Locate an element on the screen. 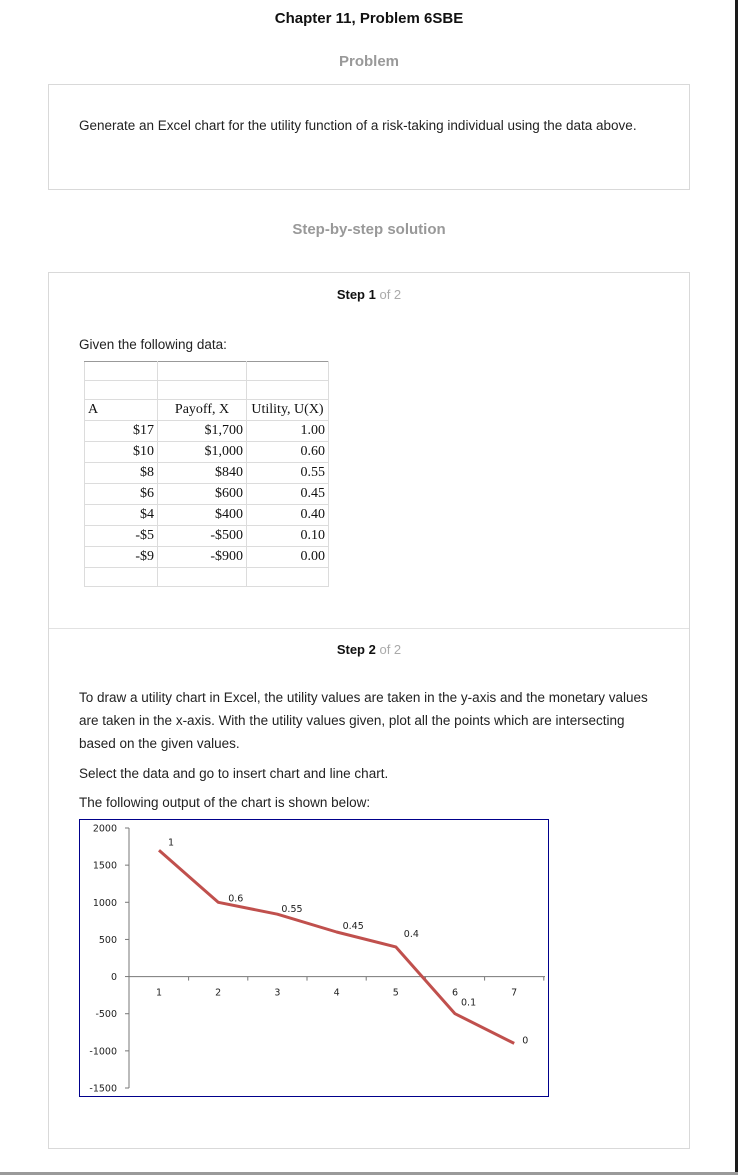  table-cell-payoff: $600 is located at coordinates (202, 494).